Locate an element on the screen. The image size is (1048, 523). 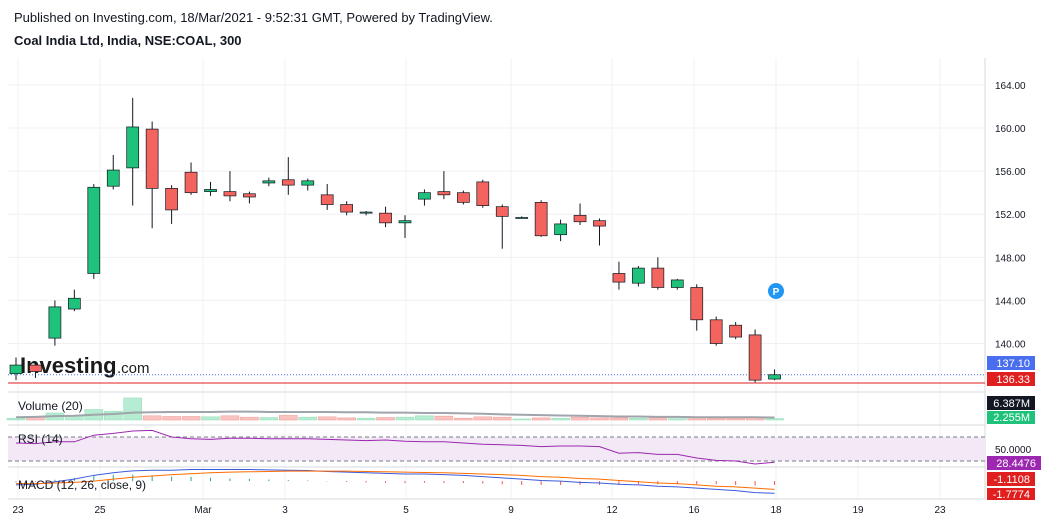
x-tick-label: 23 is located at coordinates (940, 510).